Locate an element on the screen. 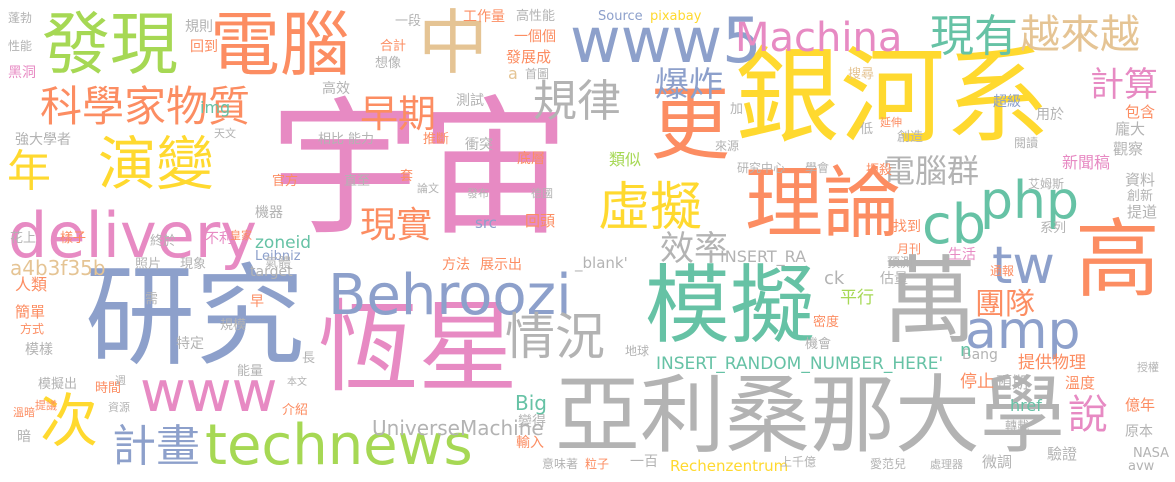  word: 用於 is located at coordinates (1050, 115).